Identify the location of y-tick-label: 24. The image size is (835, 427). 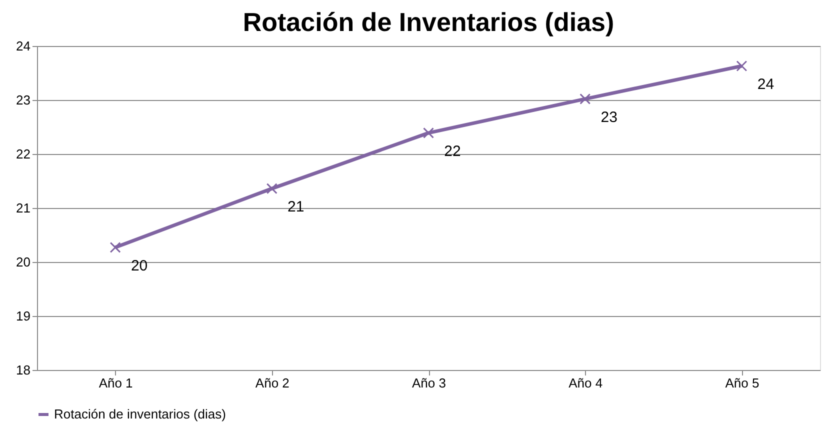
(23, 46).